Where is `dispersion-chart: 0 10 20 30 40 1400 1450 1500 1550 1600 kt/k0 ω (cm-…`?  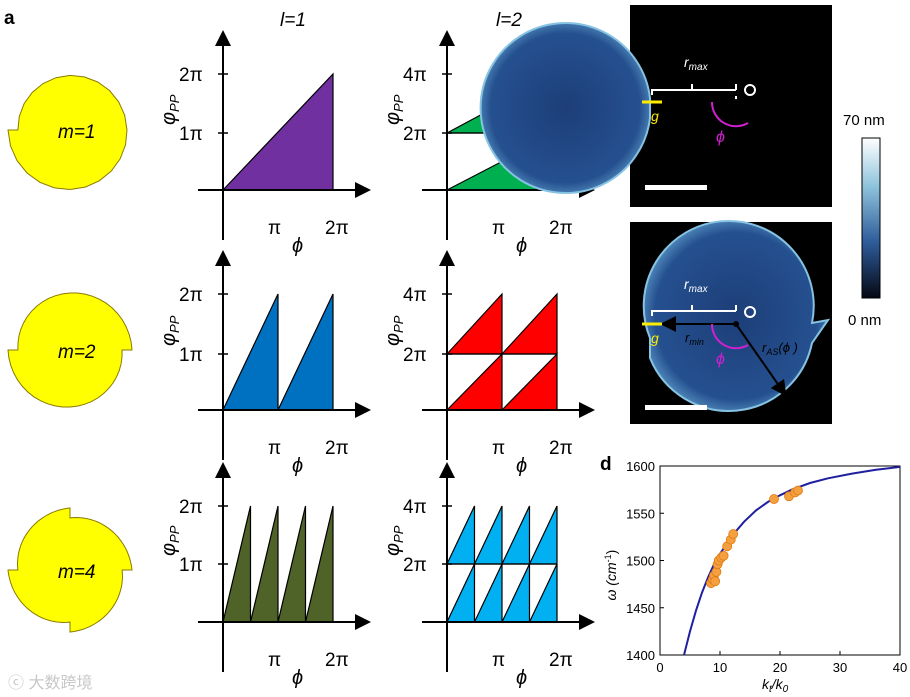
dispersion-chart: 0 10 20 30 40 1400 1450 1500 1550 1600 kt/k0 ω (cm-… is located at coordinates (755, 577).